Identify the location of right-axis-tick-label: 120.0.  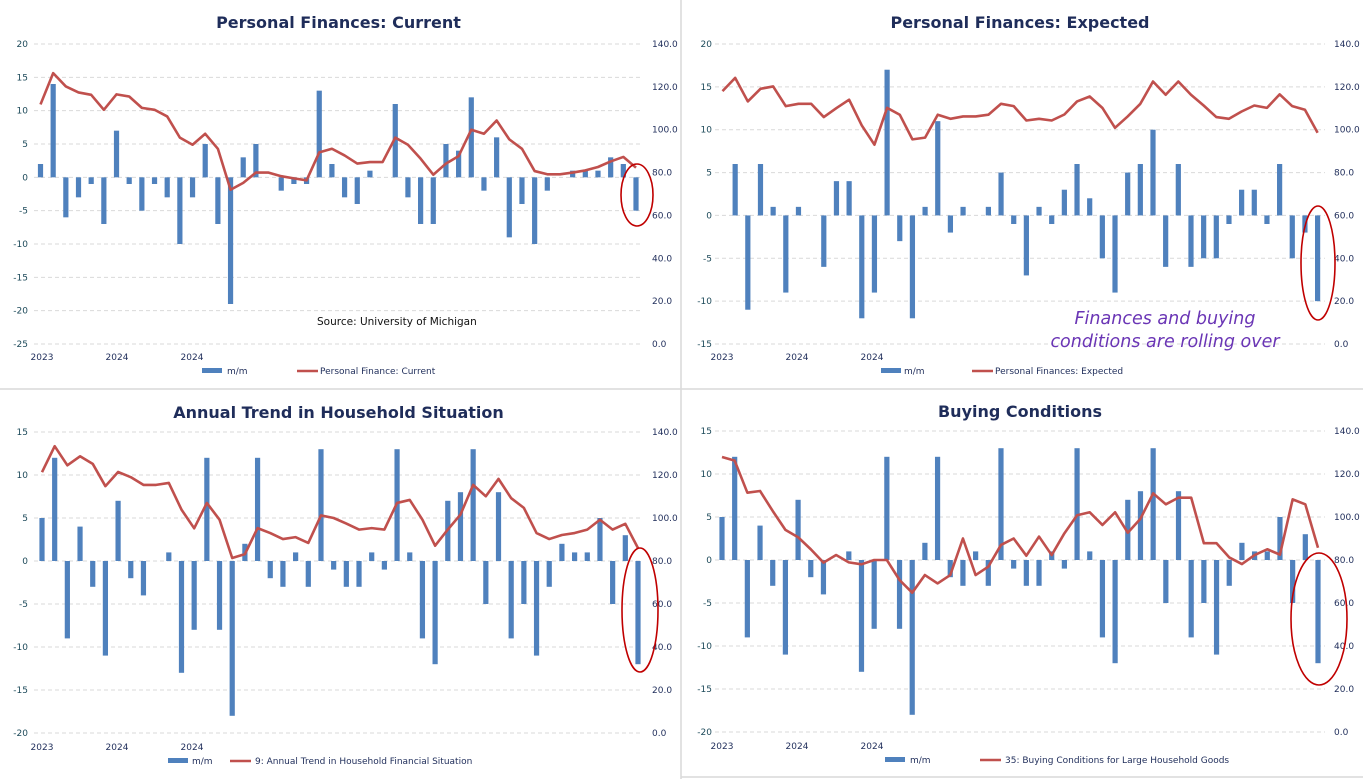
(1347, 475).